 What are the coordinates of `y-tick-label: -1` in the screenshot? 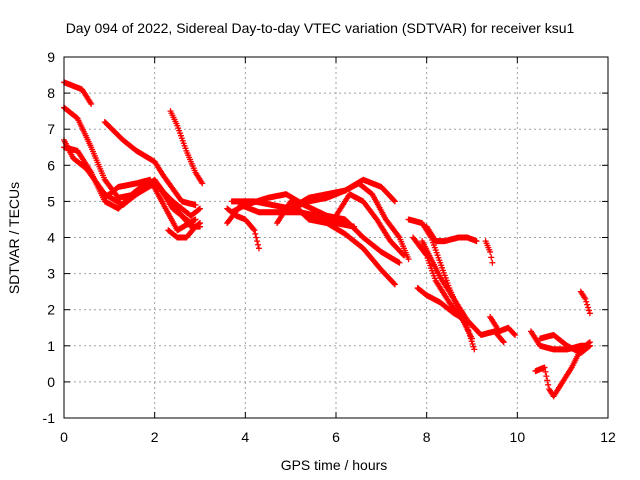 It's located at (49, 418).